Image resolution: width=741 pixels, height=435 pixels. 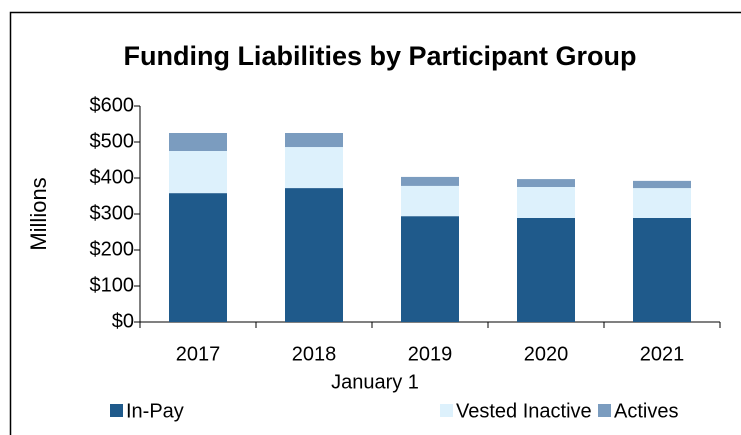 I want to click on y-axis-label: Millions, so click(x=38, y=213).